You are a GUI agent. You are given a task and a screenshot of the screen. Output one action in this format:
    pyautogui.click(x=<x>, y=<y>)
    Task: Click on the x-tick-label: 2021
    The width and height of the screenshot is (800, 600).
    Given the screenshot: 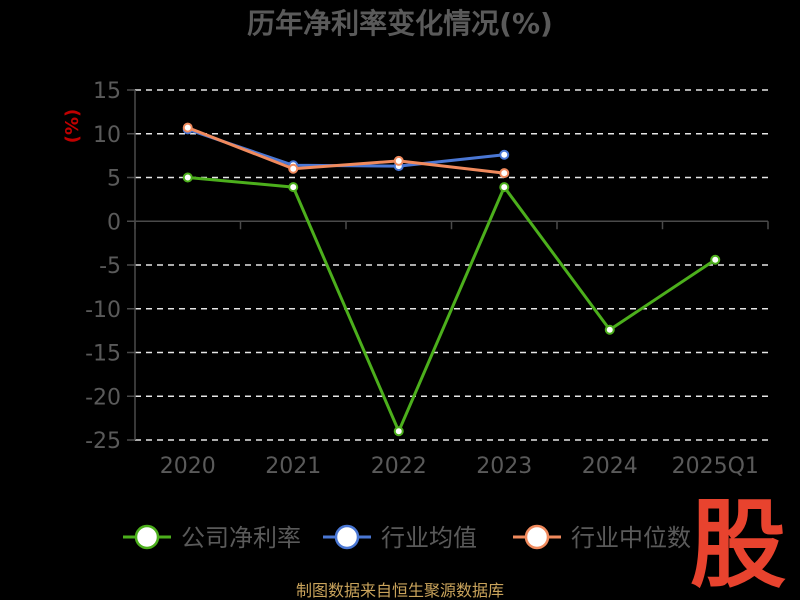 What is the action you would take?
    pyautogui.click(x=293, y=466)
    